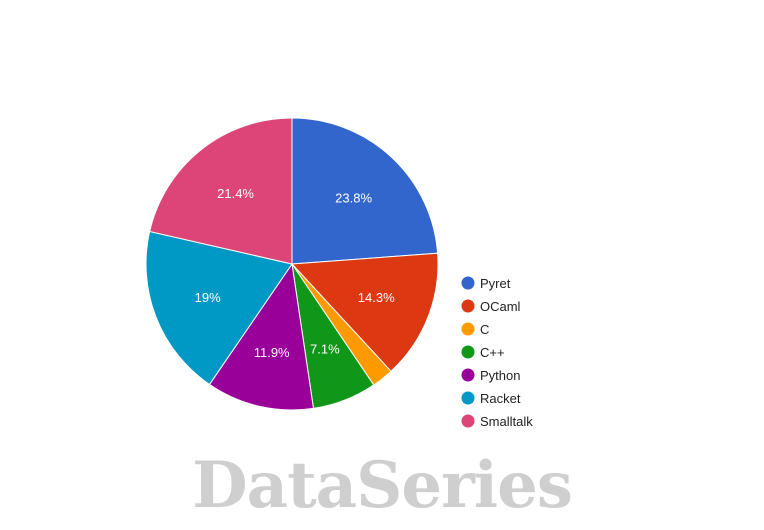  What do you see at coordinates (506, 421) in the screenshot?
I see `legend-label: Smalltalk` at bounding box center [506, 421].